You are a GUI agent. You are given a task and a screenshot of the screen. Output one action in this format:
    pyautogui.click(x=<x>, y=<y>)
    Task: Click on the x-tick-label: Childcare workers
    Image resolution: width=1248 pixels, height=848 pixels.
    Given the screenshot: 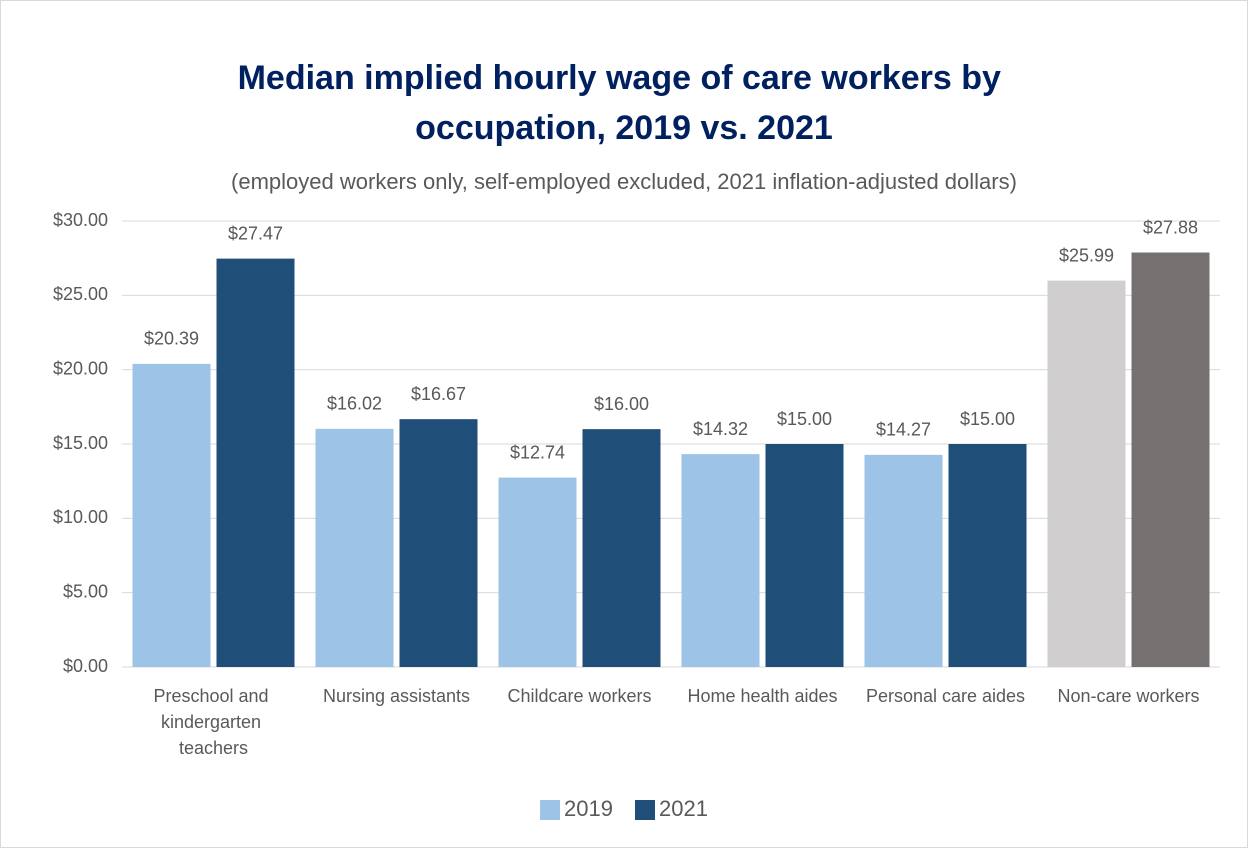 What is the action you would take?
    pyautogui.click(x=579, y=696)
    